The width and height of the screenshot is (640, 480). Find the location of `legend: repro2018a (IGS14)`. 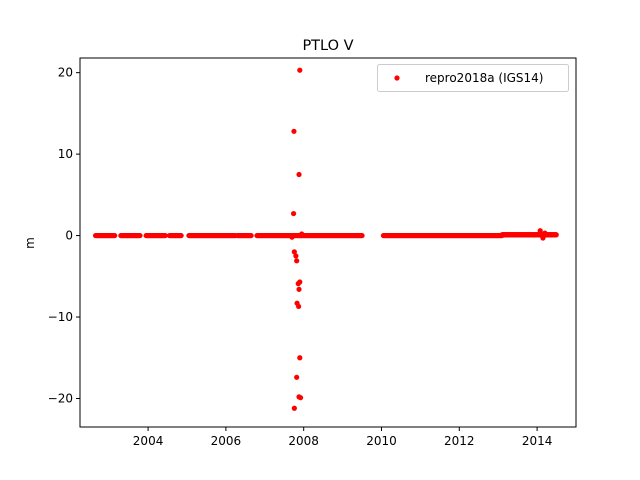

legend: repro2018a (IGS14) is located at coordinates (473, 78).